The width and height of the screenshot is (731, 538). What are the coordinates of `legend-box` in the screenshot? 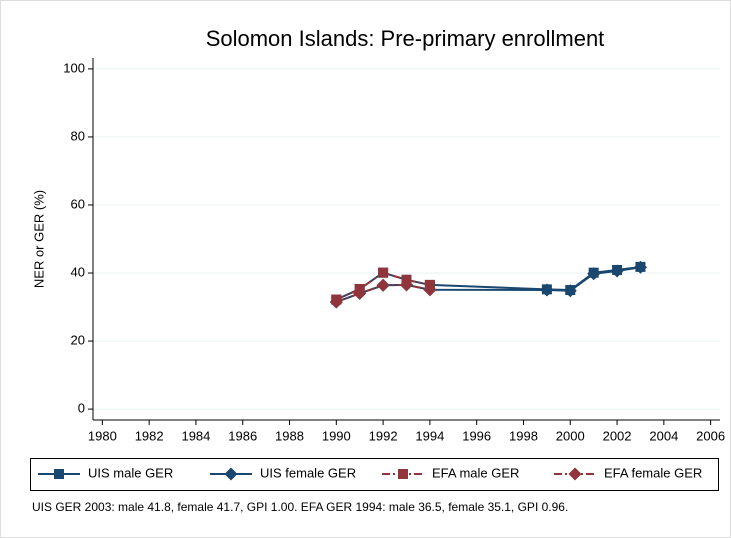 It's located at (374, 474).